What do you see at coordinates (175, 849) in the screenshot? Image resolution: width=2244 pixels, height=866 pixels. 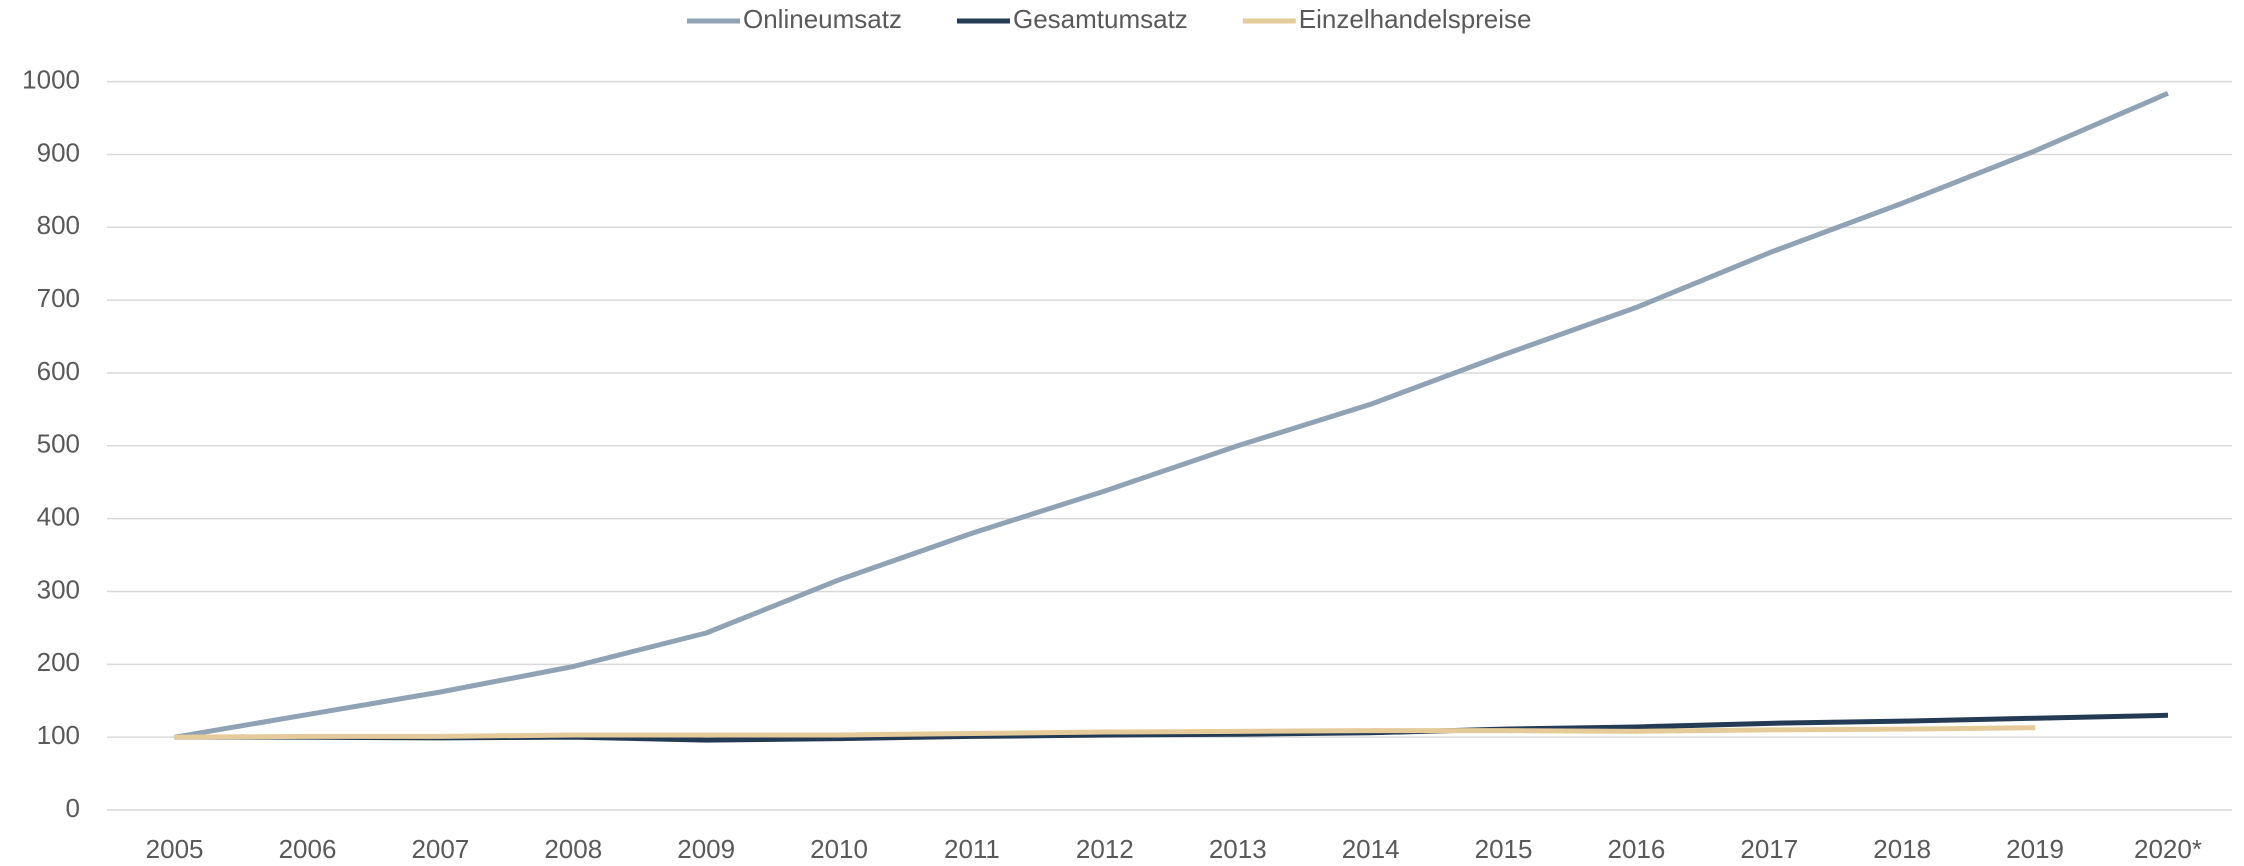 I see `x-tick-label: 2005` at bounding box center [175, 849].